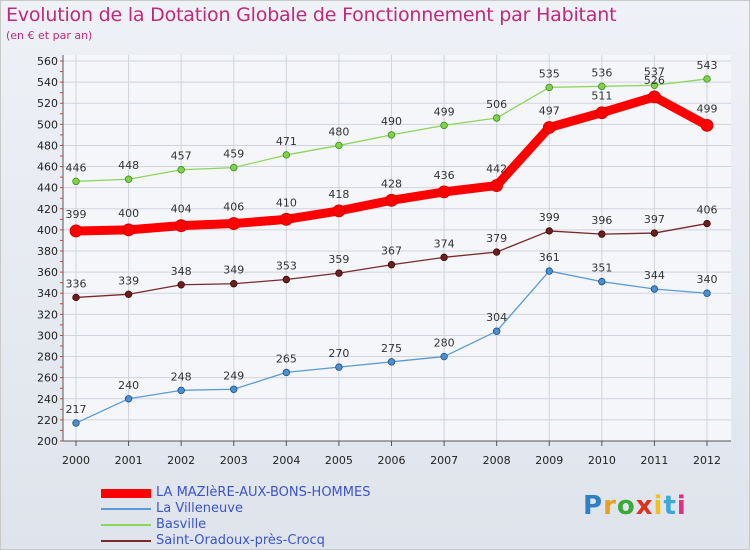  Describe the element at coordinates (233, 207) in the screenshot. I see `data-label: 406` at that location.